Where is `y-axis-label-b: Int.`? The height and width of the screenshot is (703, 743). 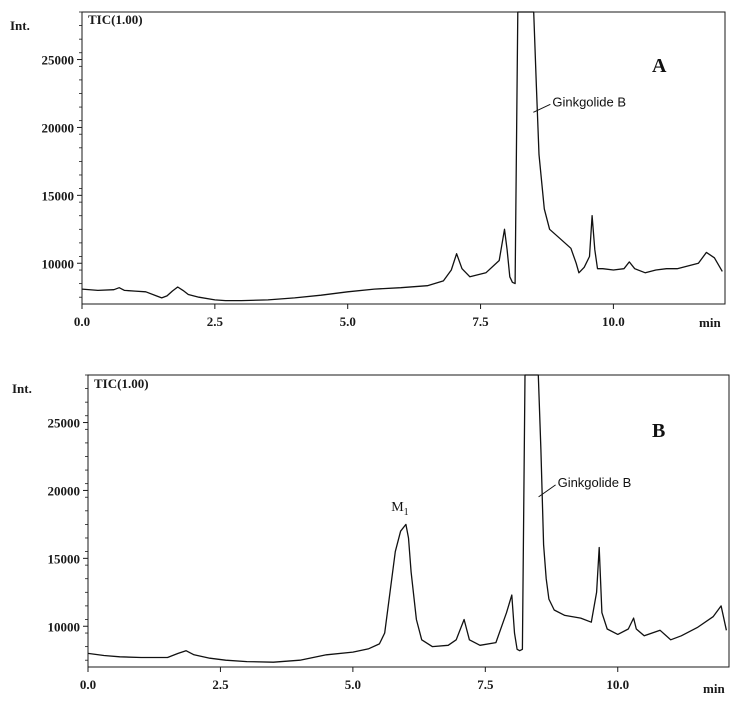
y-axis-label-b: Int. is located at coordinates (22, 388).